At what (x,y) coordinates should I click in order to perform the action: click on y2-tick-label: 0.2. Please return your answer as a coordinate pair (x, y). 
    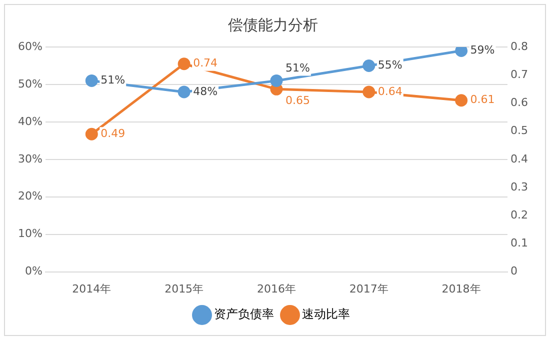
    Looking at the image, I should click on (519, 215).